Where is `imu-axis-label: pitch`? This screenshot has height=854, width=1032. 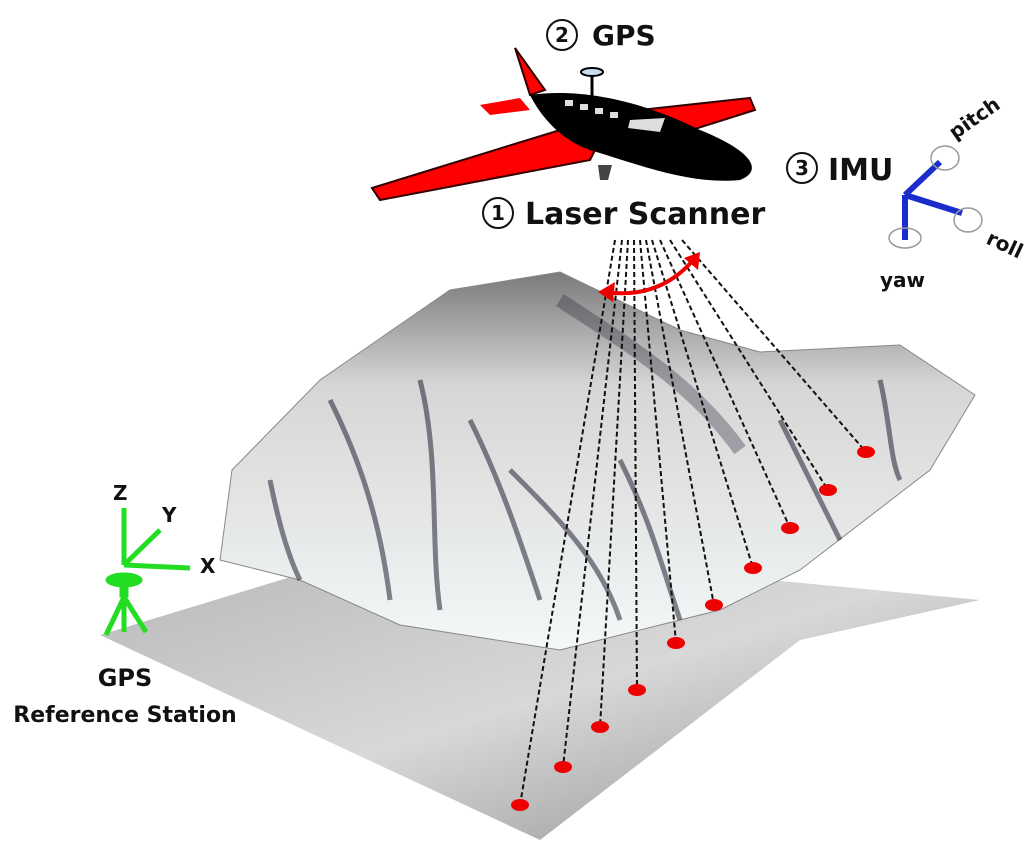
imu-axis-label: pitch is located at coordinates (974, 118).